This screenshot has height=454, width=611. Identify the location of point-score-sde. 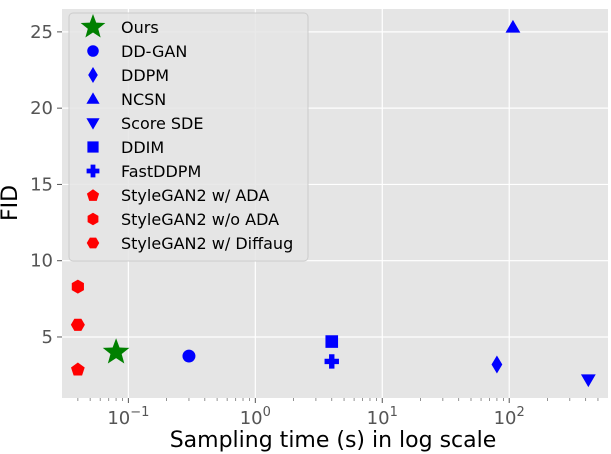
(588, 381).